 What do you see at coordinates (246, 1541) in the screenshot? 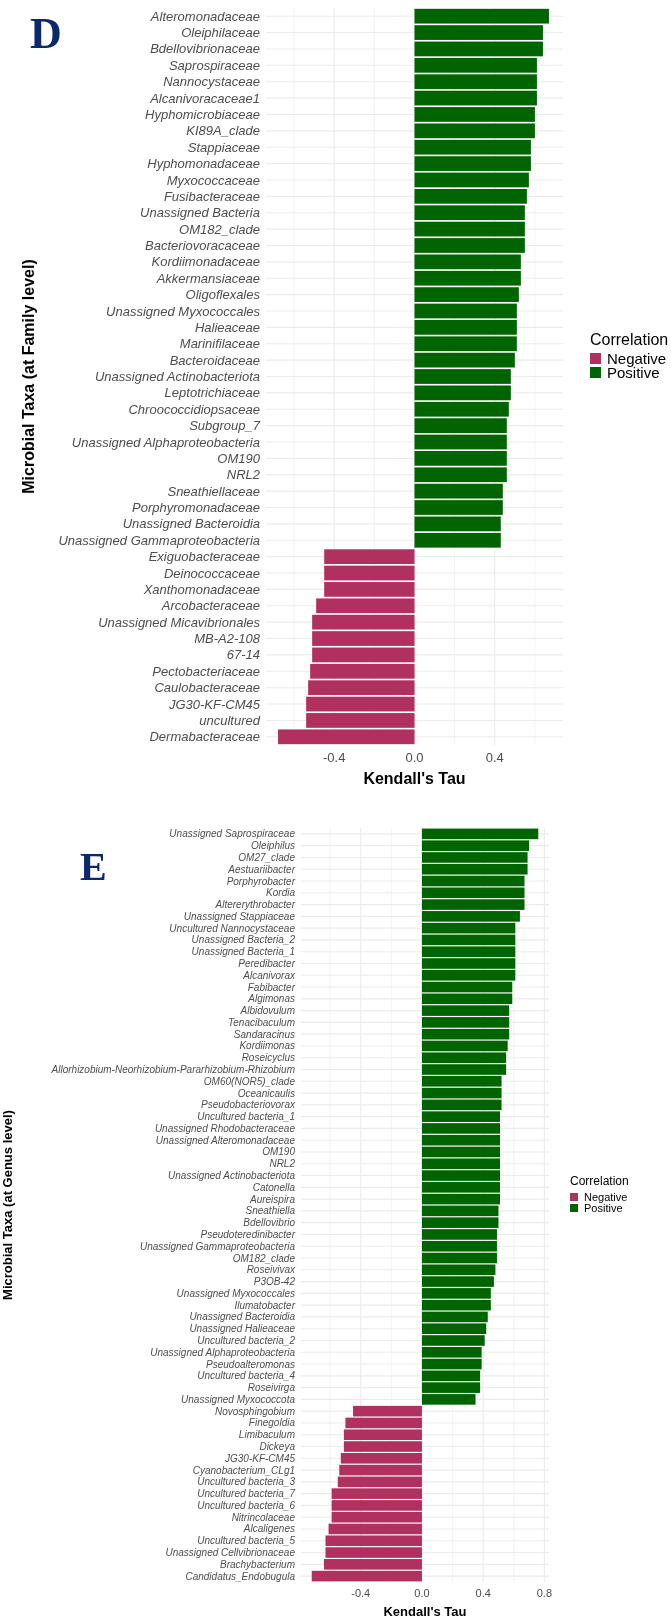
I see `y-tick-label: Uncultured bacteria_5` at bounding box center [246, 1541].